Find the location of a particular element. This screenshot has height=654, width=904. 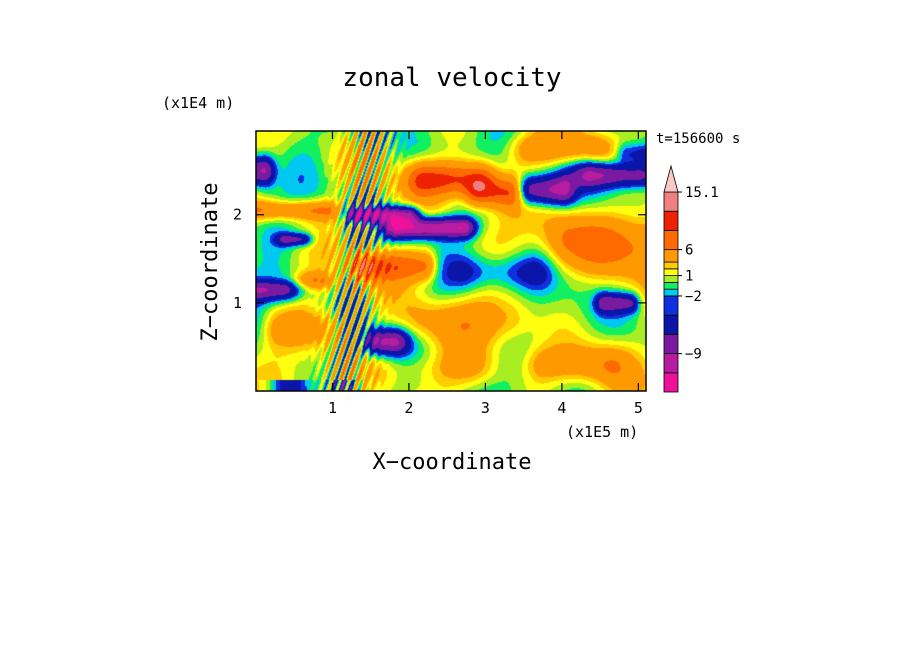

colorbar-label: −9 is located at coordinates (693, 355).